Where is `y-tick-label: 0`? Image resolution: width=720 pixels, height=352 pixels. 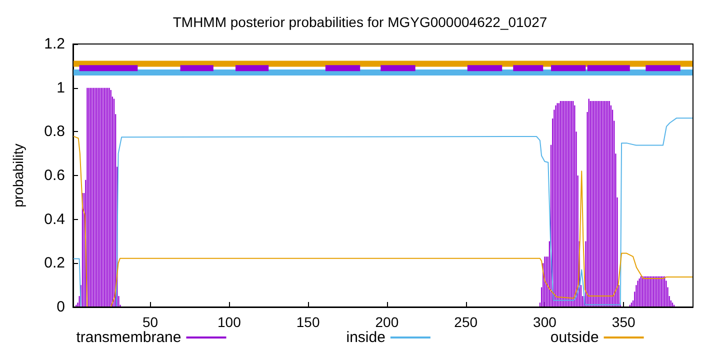 y-tick-label: 0 is located at coordinates (60, 307).